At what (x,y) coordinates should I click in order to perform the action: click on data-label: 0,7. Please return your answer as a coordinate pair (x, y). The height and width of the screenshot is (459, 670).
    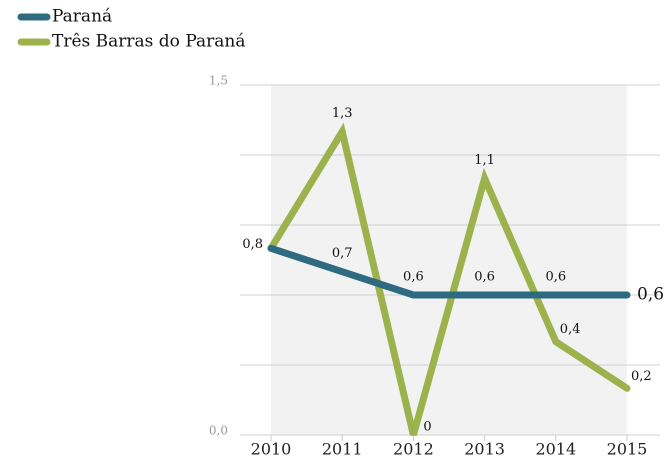
    Looking at the image, I should click on (342, 253).